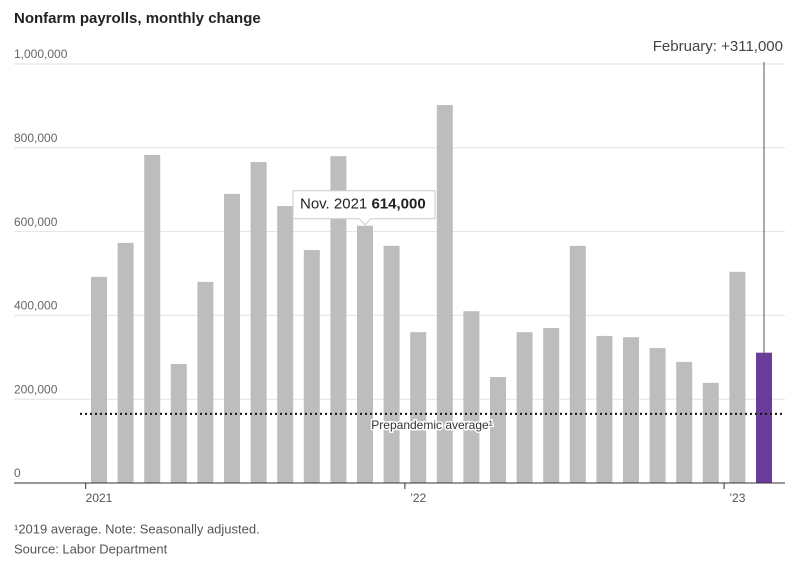 The height and width of the screenshot is (569, 800). I want to click on y-tick-label: 600,000, so click(36, 222).